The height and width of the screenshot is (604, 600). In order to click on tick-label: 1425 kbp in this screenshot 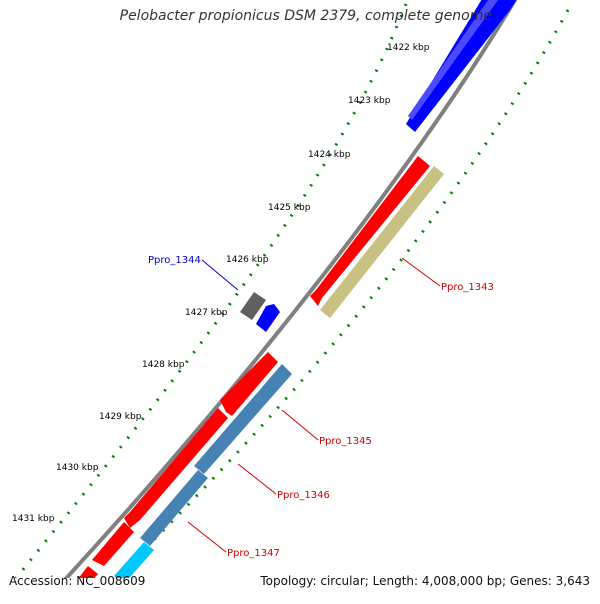, I will do `click(289, 208)`.